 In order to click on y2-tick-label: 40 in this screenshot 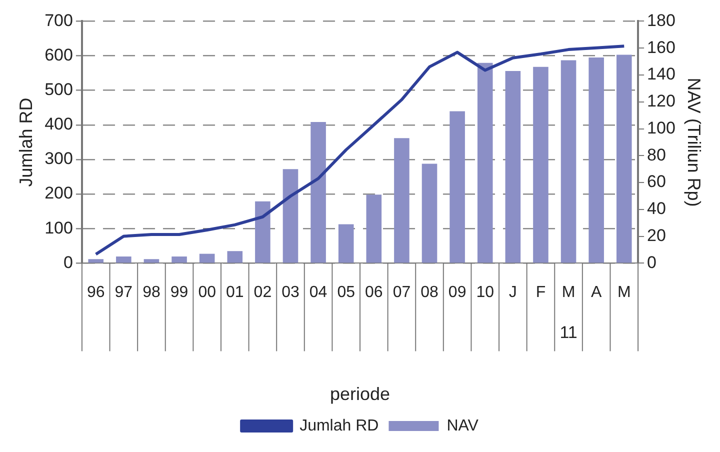, I will do `click(656, 208)`.